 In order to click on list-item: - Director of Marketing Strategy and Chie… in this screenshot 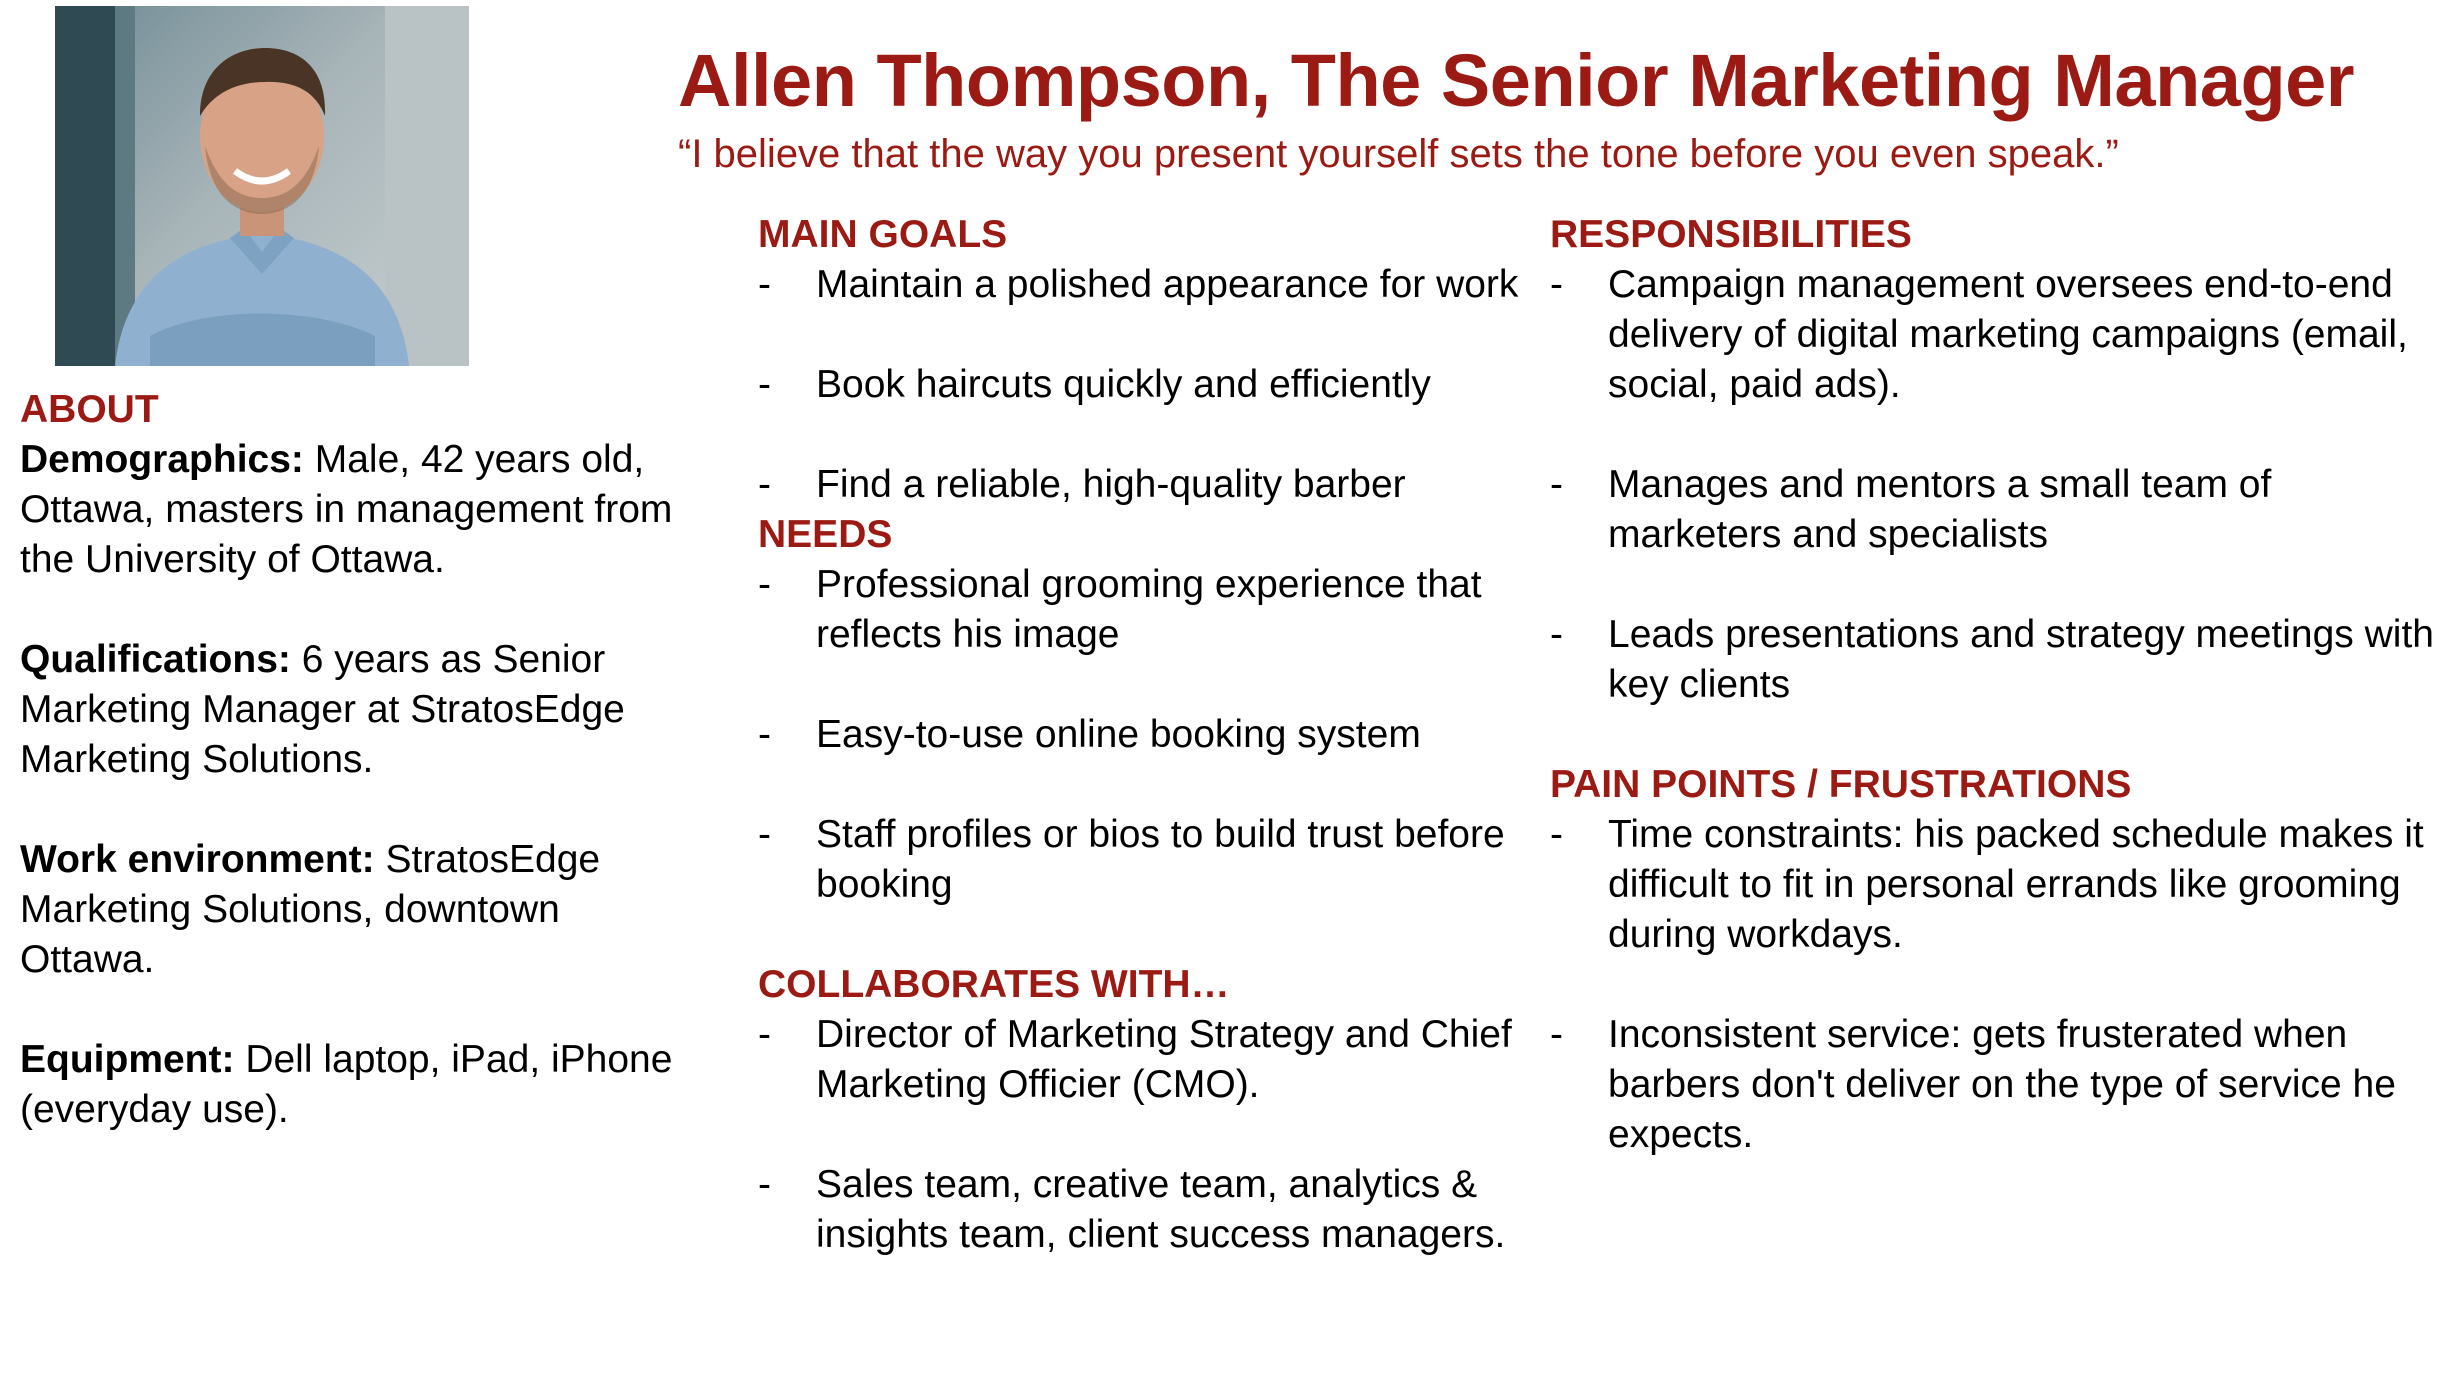, I will do `click(1135, 1059)`.